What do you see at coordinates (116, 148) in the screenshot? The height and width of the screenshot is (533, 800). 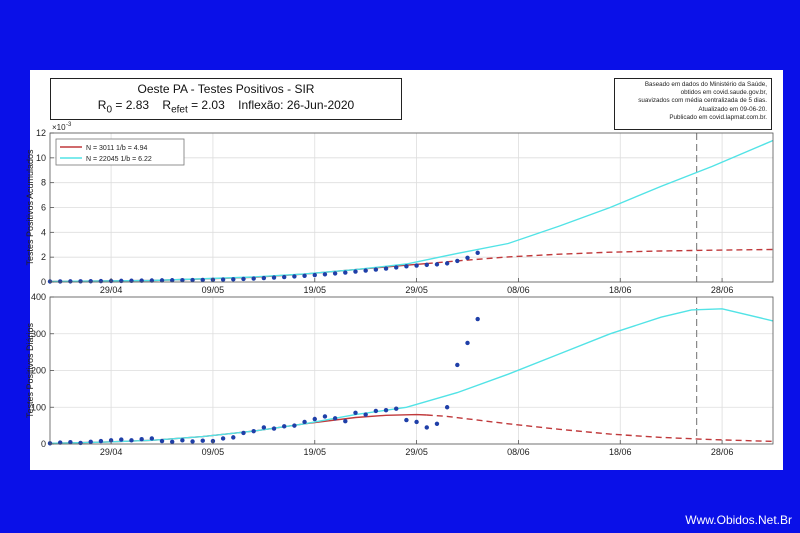 I see `legend-entry-label: N = 3011 1/b = 4.94` at bounding box center [116, 148].